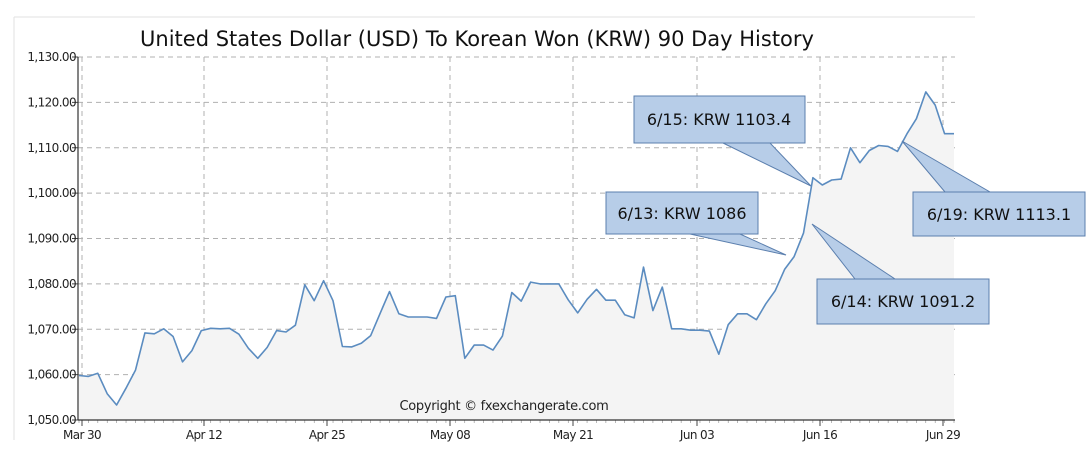 The image size is (1091, 458). What do you see at coordinates (900, 274) in the screenshot?
I see `annotation-6-14: 6/14: KRW 1091.2` at bounding box center [900, 274].